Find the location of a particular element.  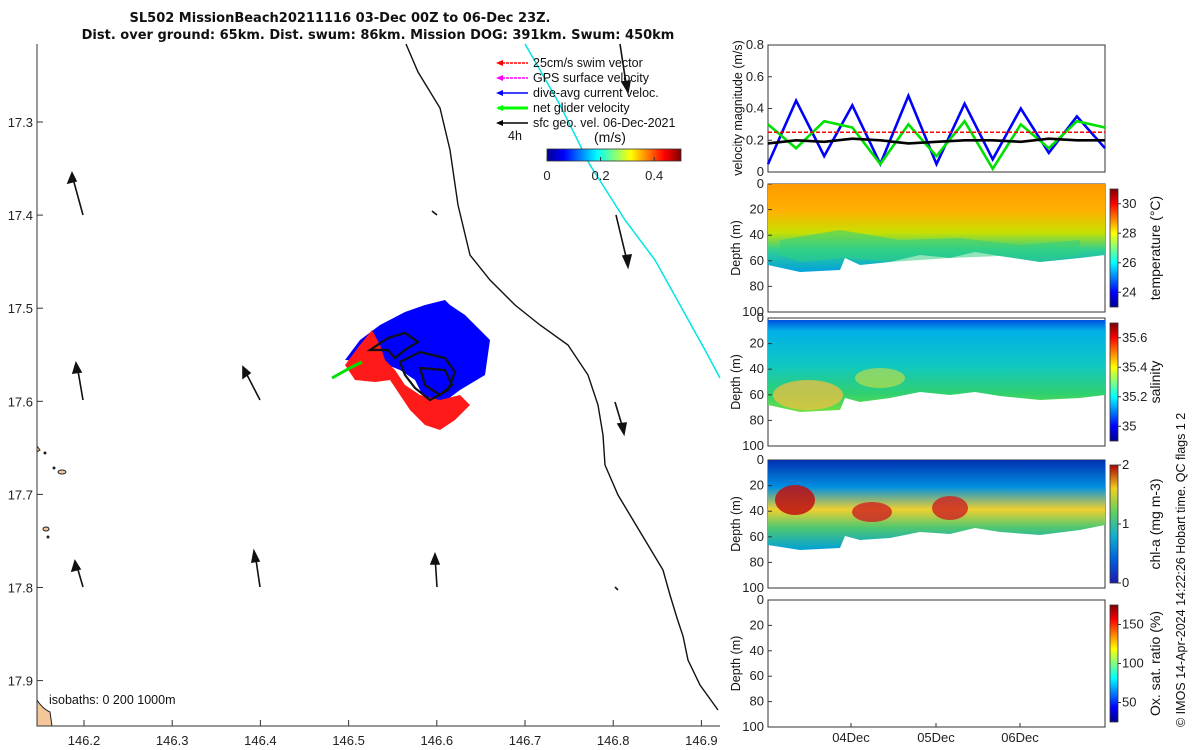

oxygen-panel is located at coordinates (936, 663).